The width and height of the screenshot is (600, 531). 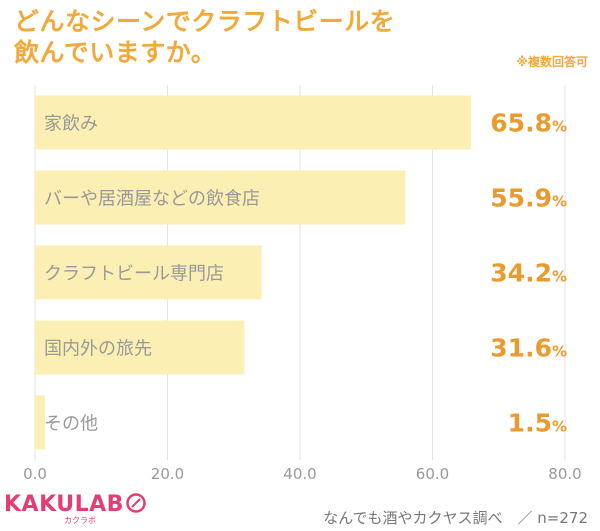 I want to click on value-number: 1.5, so click(x=530, y=423).